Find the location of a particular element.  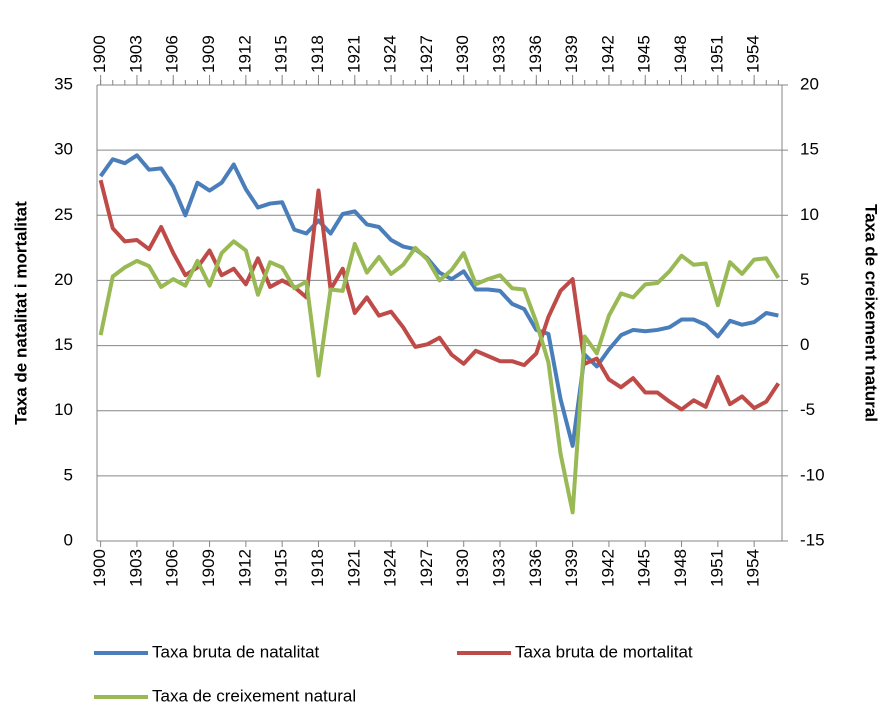

x-top-tick-label: 1903 is located at coordinates (135, 54).